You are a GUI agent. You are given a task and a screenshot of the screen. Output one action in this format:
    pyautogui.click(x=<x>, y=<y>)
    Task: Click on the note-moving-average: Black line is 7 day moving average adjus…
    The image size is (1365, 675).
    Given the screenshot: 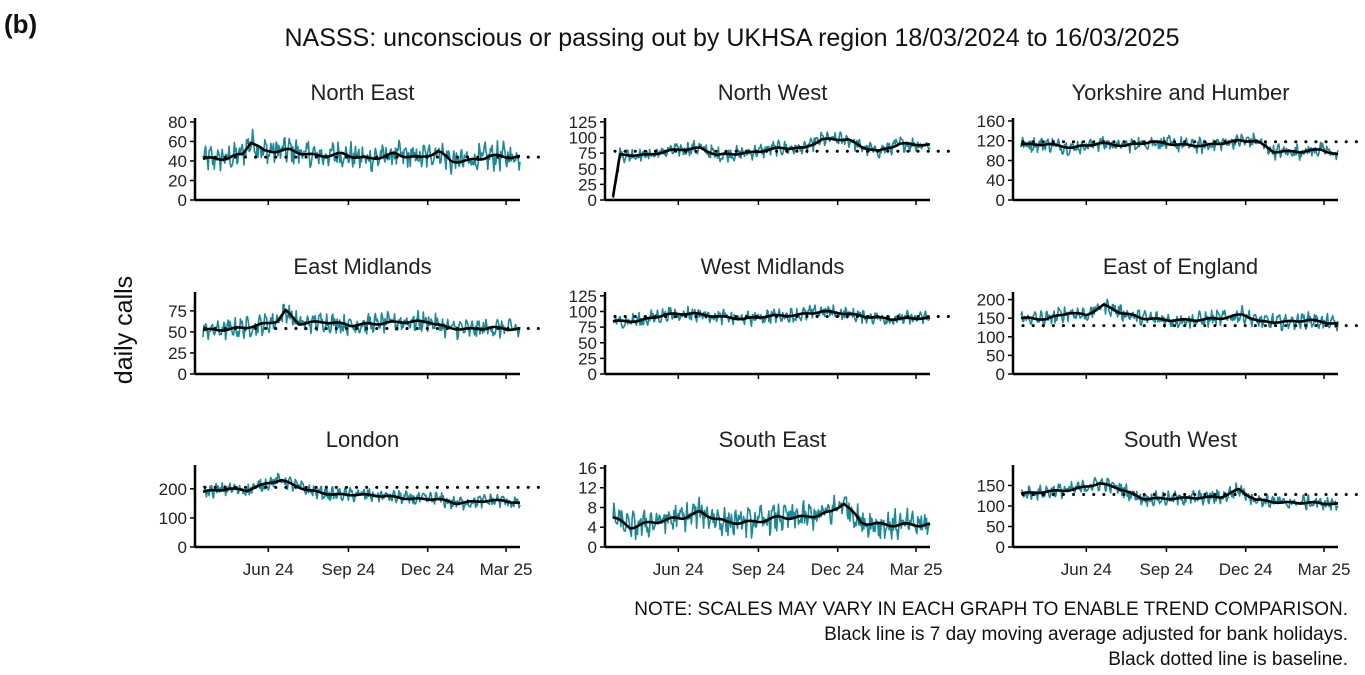 What is the action you would take?
    pyautogui.click(x=1086, y=634)
    